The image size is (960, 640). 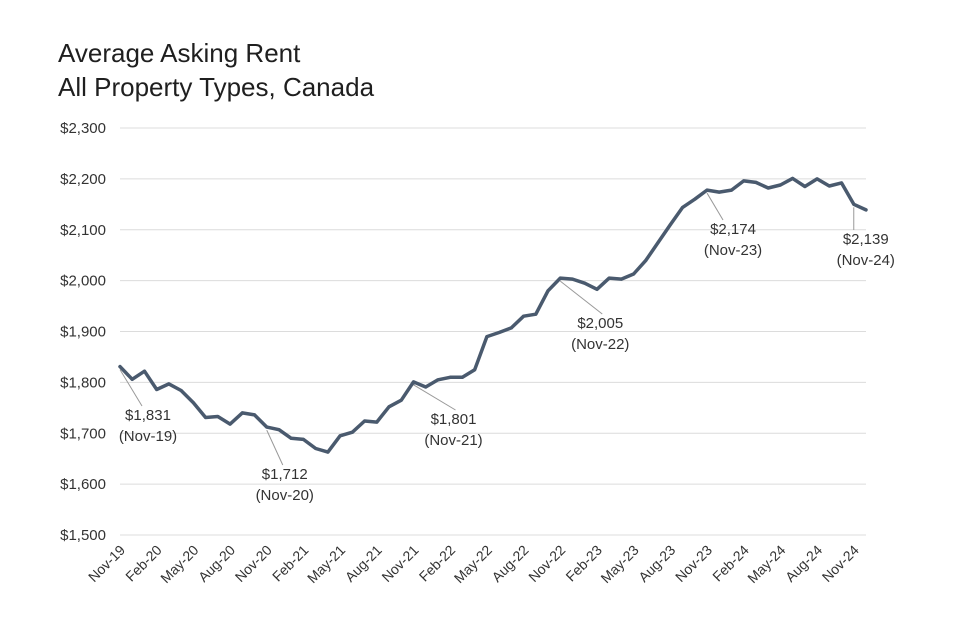 I want to click on annotation-value: $2,005, so click(x=600, y=323).